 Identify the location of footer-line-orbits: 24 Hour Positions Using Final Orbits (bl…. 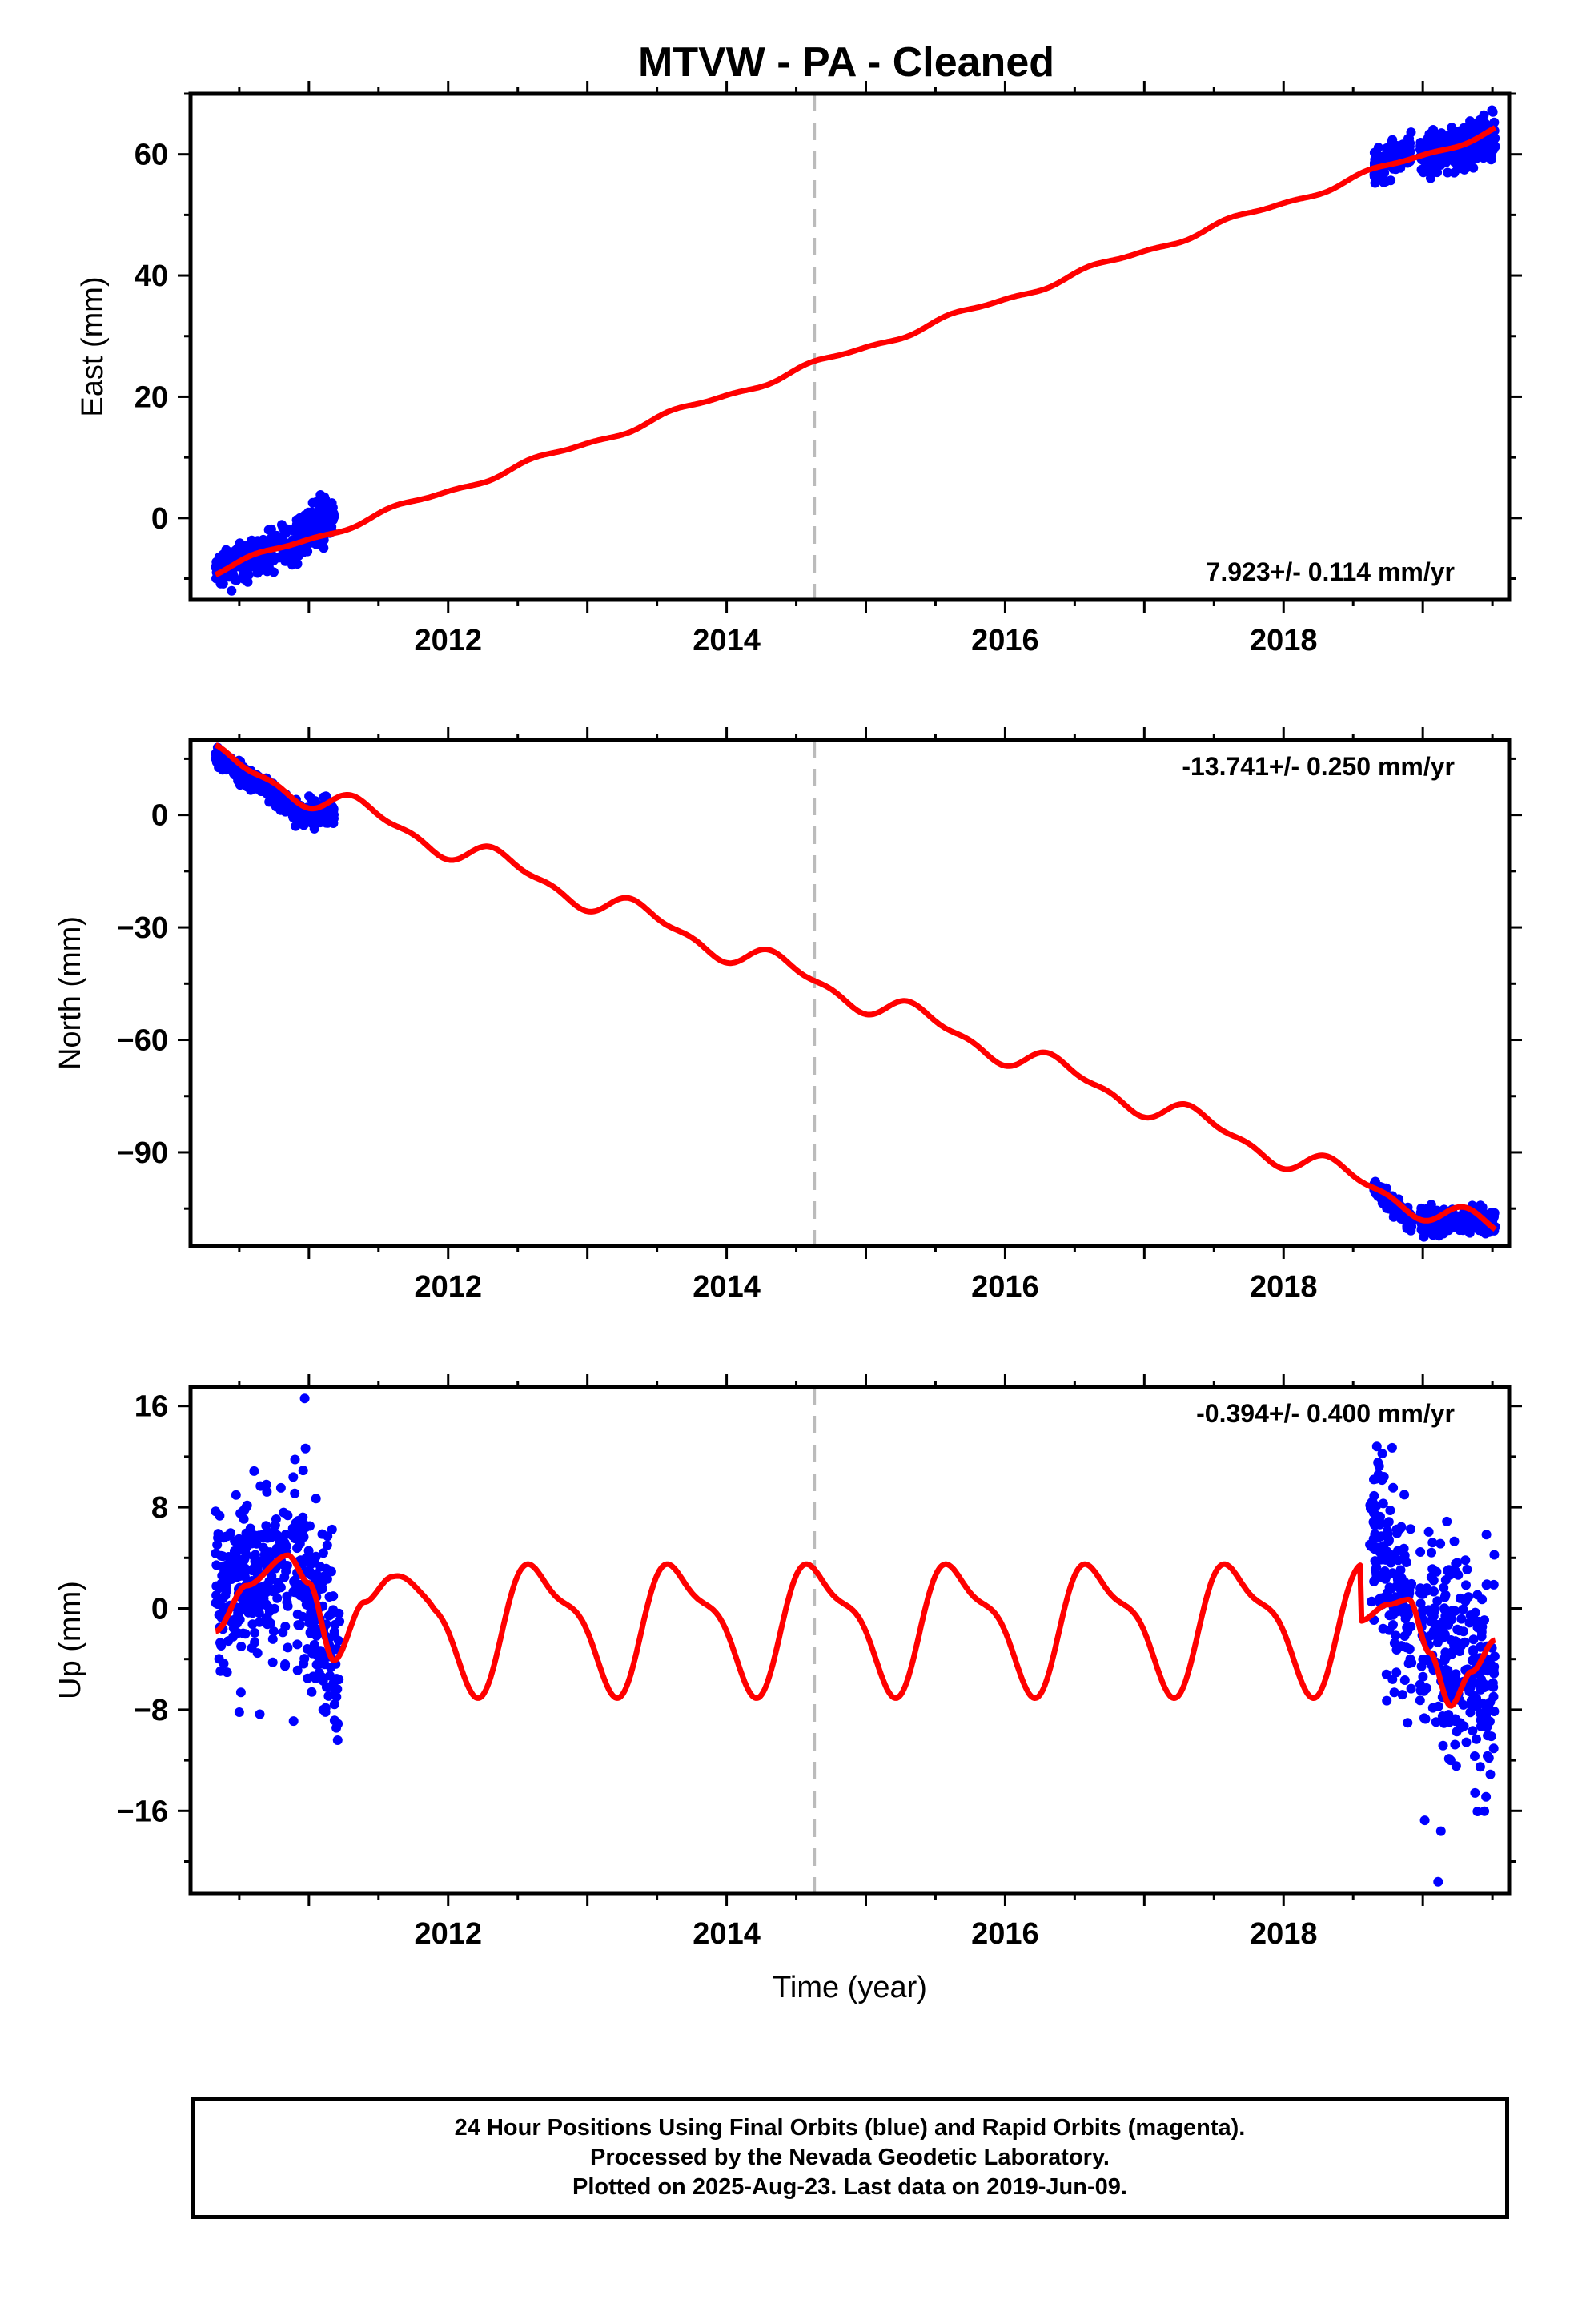
(850, 2128).